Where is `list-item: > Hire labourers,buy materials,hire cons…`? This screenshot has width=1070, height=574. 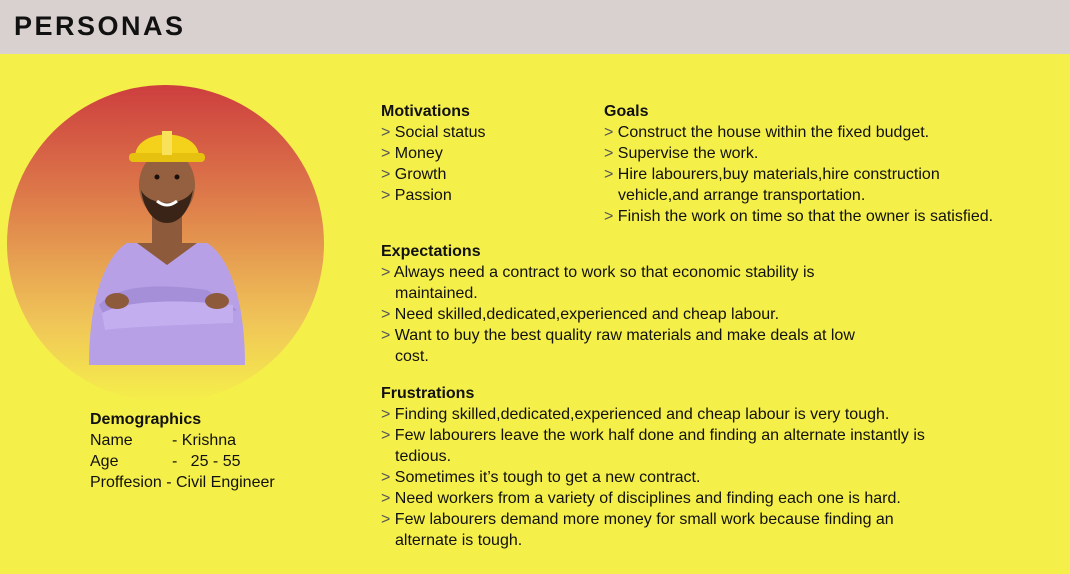 list-item: > Hire labourers,buy materials,hire cons… is located at coordinates (772, 174).